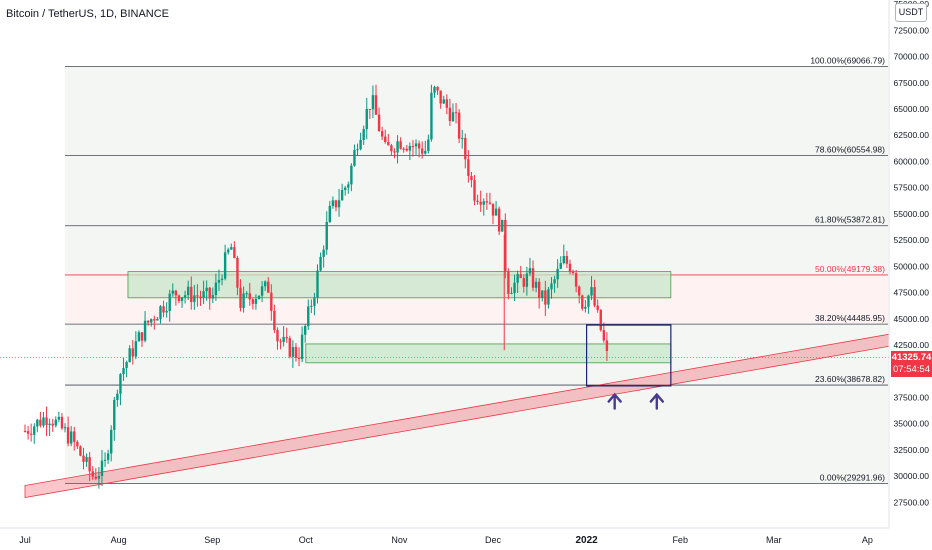 Image resolution: width=932 pixels, height=550 pixels. Describe the element at coordinates (774, 540) in the screenshot. I see `time-tick-label: Mar` at that location.